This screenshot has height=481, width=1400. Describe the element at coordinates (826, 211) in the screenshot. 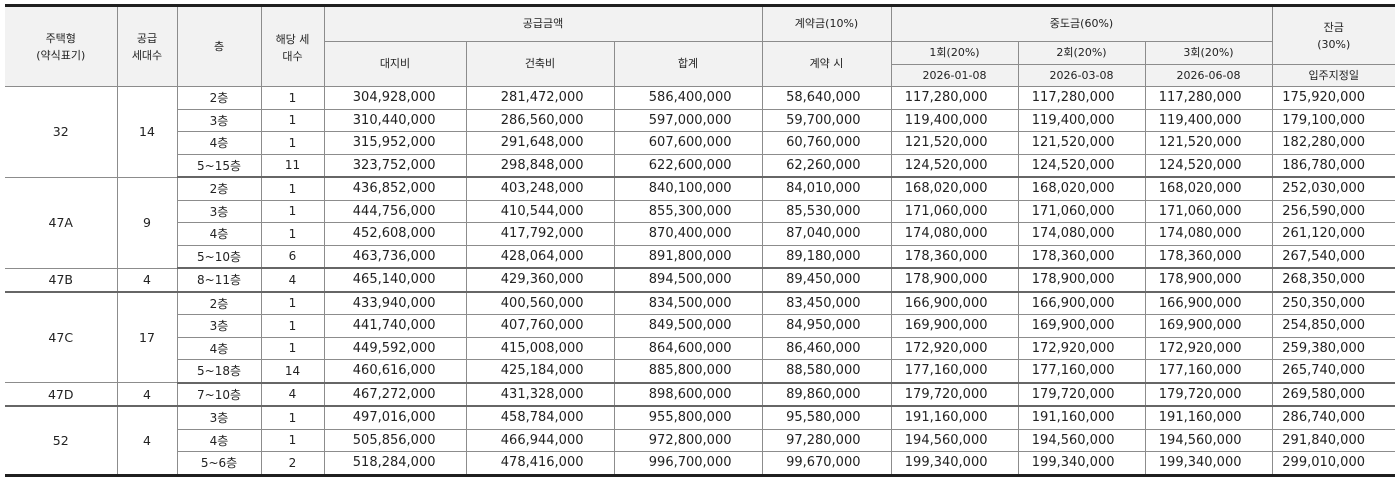

I see `cell-deposit: 85,530,000` at that location.